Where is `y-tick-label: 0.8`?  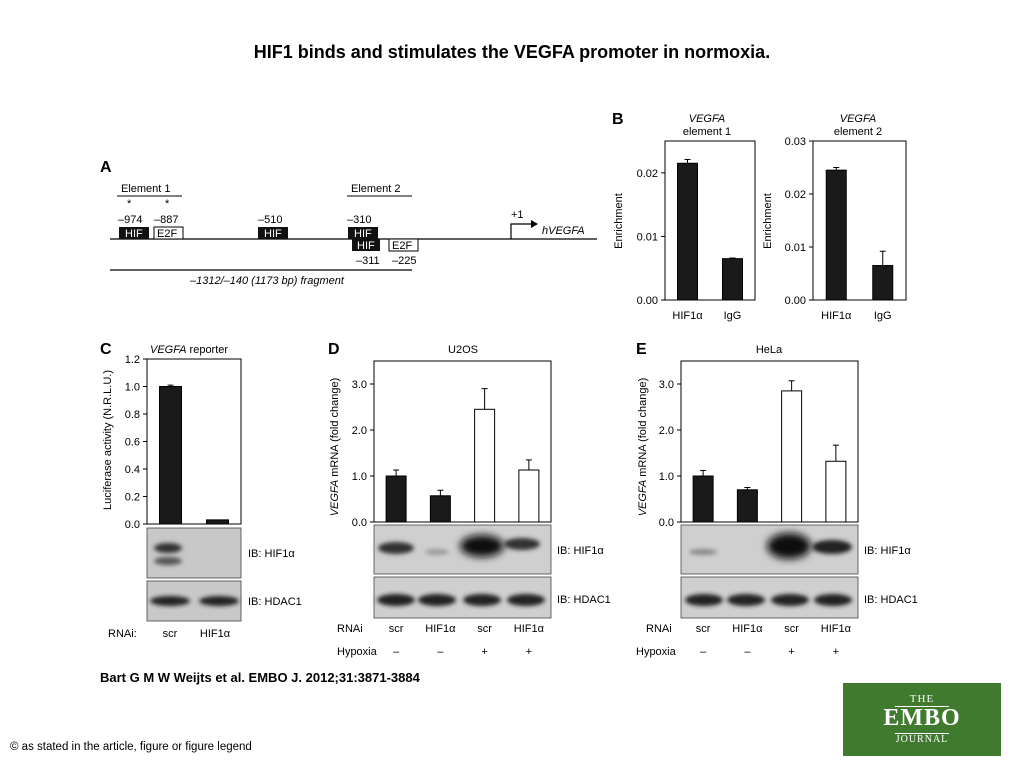
y-tick-label: 0.8 is located at coordinates (132, 415).